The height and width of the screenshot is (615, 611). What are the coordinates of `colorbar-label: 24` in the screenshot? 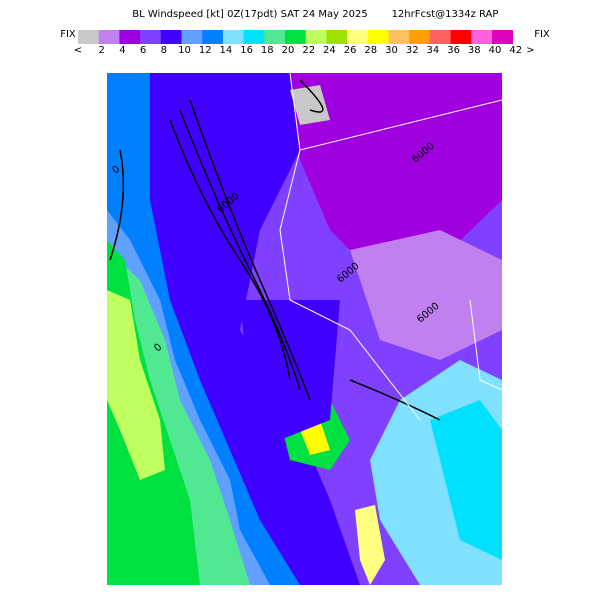 It's located at (329, 50).